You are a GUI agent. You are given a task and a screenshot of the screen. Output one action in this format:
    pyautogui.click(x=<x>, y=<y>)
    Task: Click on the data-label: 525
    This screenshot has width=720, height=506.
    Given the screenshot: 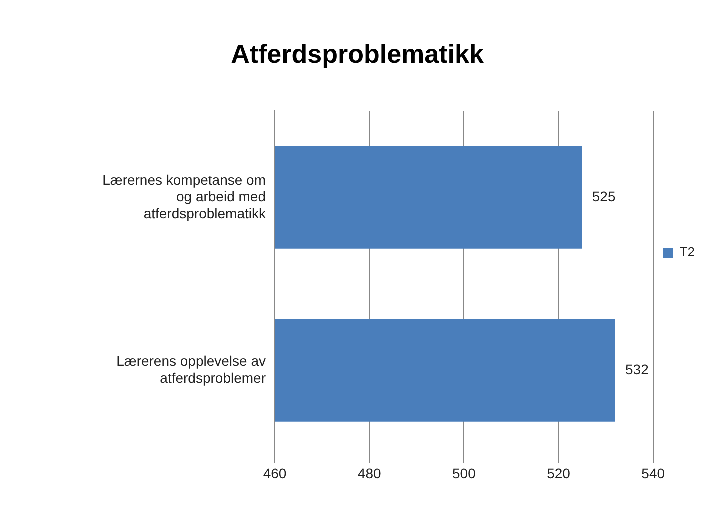 What is the action you would take?
    pyautogui.click(x=604, y=196)
    